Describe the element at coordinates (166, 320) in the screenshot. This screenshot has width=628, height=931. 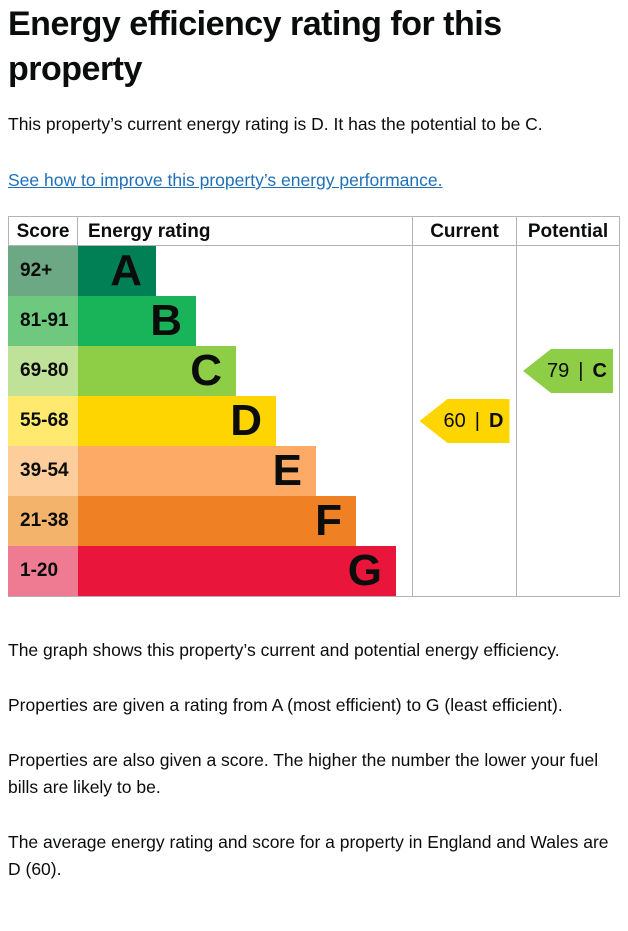
I see `band-letter-b: B` at that location.